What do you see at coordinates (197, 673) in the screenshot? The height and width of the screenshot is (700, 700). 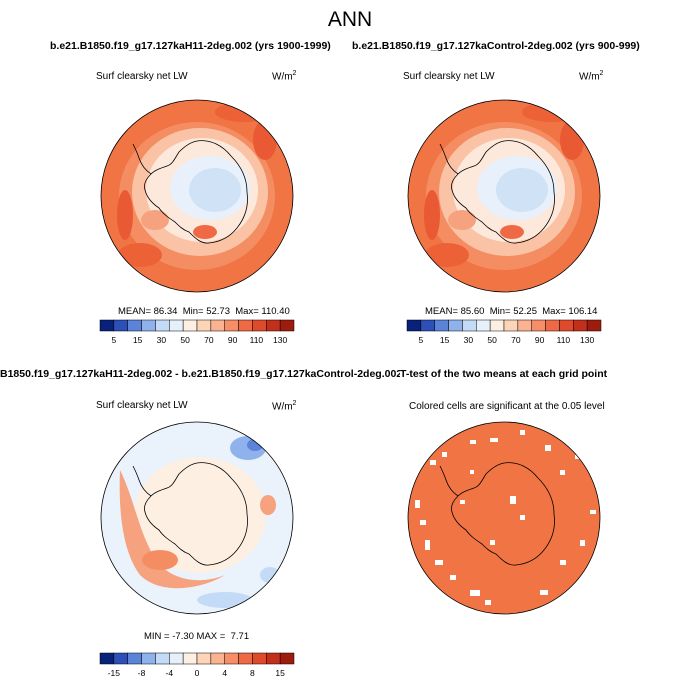 I see `colorbar-tick-label: 0` at bounding box center [197, 673].